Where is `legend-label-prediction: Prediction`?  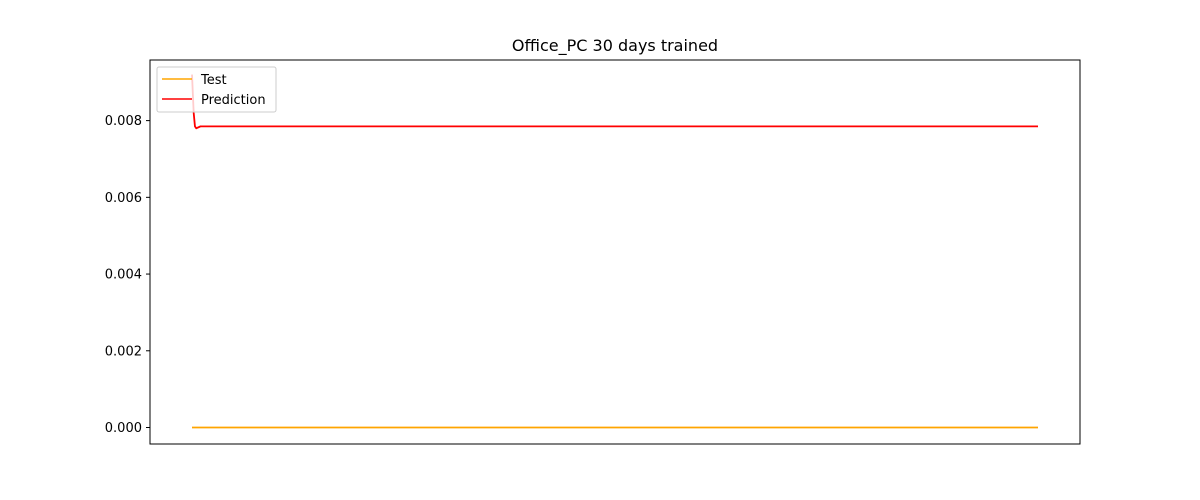
legend-label-prediction: Prediction is located at coordinates (233, 100).